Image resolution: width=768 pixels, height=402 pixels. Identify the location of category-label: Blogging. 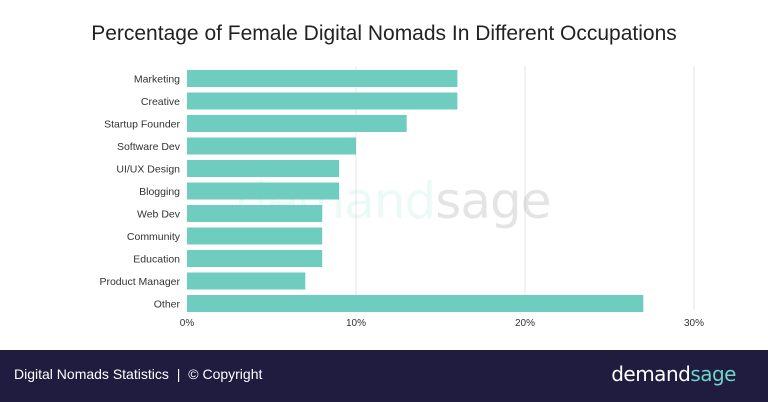
(159, 192).